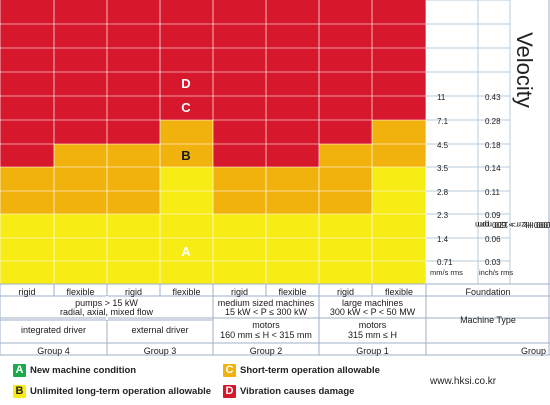  Describe the element at coordinates (80, 249) in the screenshot. I see `zone-b-col2` at that location.